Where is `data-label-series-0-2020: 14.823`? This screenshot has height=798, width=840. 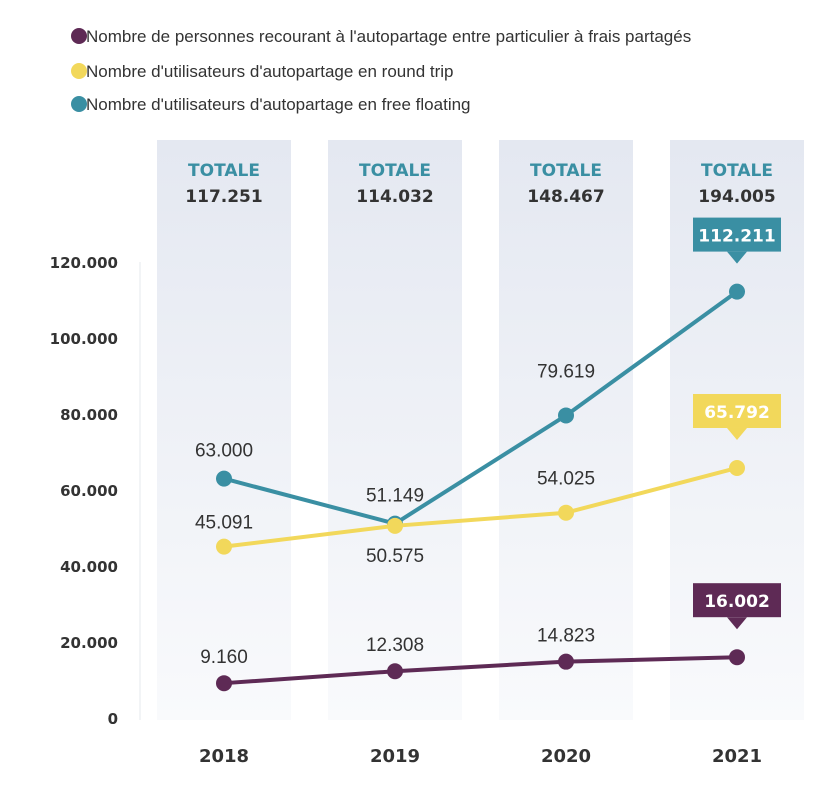
data-label-series-0-2020: 14.823 is located at coordinates (566, 636).